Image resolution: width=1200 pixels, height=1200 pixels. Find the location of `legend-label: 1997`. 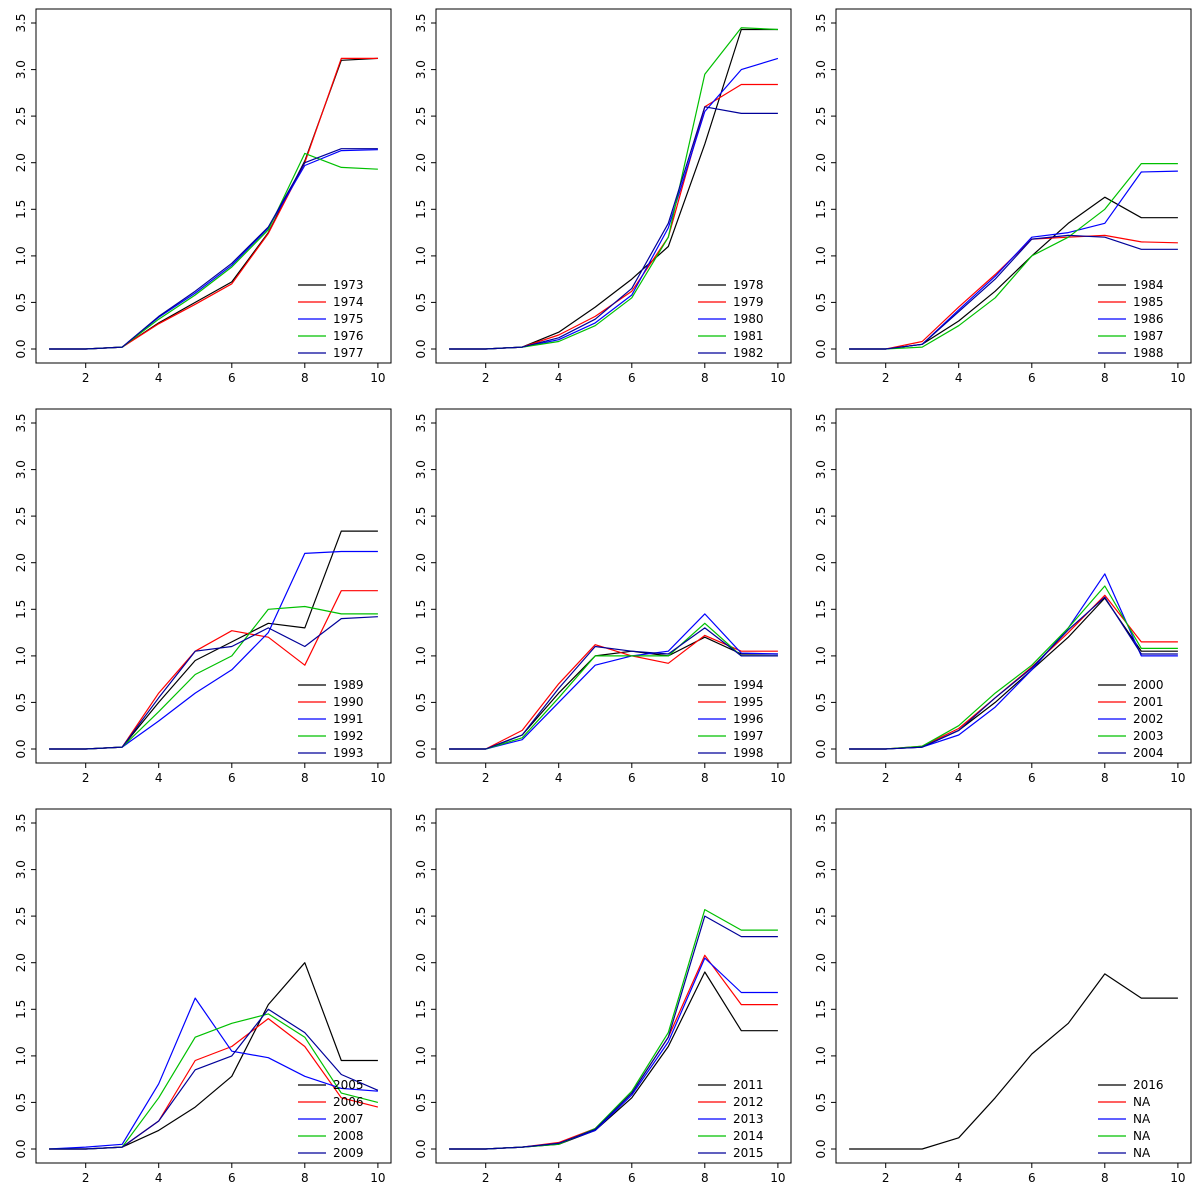

legend-label: 1997 is located at coordinates (748, 736).